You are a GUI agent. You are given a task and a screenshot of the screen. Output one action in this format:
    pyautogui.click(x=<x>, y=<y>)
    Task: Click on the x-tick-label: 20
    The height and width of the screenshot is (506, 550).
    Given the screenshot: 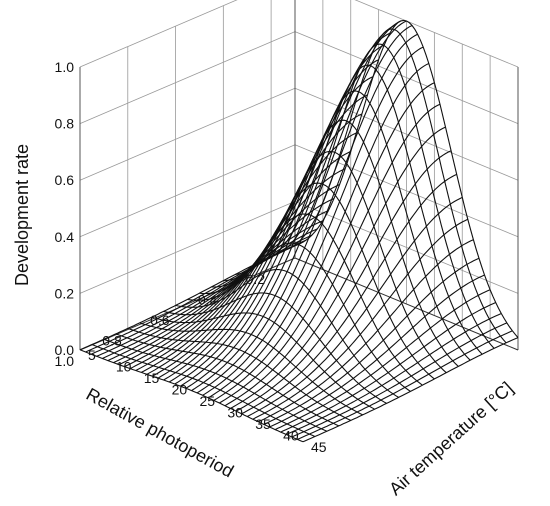 What is the action you would take?
    pyautogui.click(x=180, y=390)
    